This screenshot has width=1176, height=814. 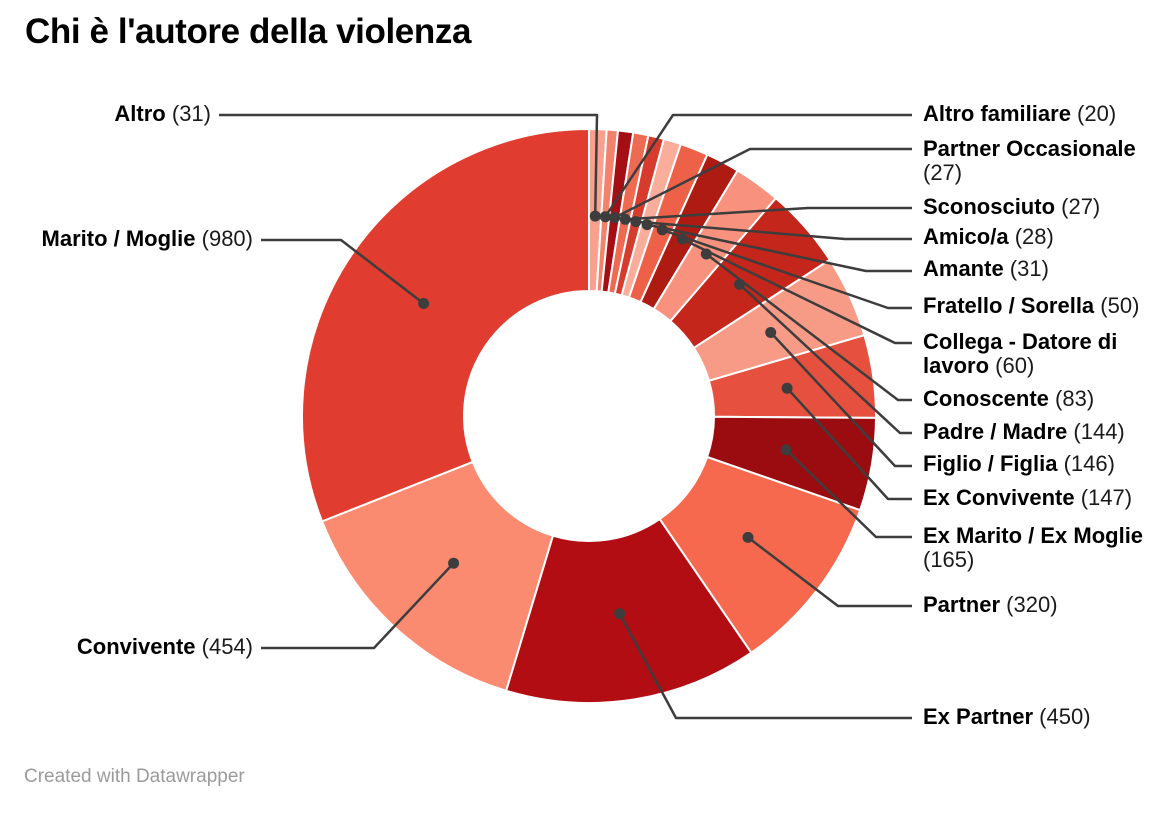 I want to click on label-text: Ex Marito / Ex Moglie, so click(x=1033, y=535).